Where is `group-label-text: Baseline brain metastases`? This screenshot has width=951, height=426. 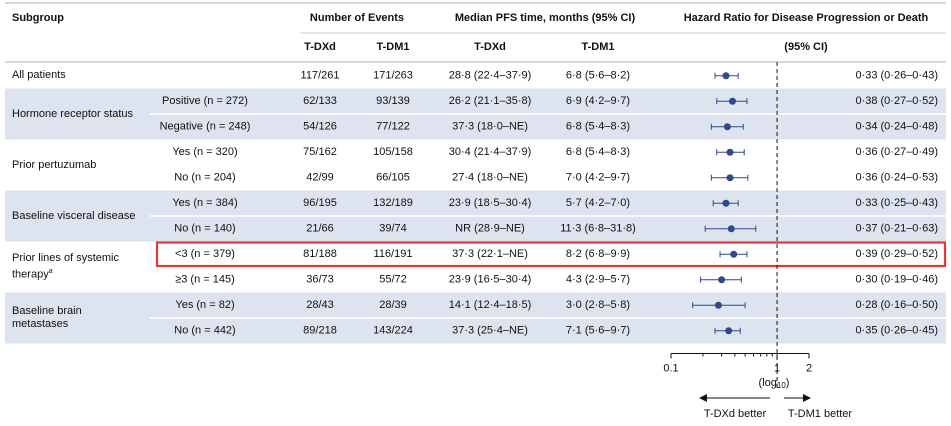 group-label-text: Baseline brain metastases is located at coordinates (47, 317).